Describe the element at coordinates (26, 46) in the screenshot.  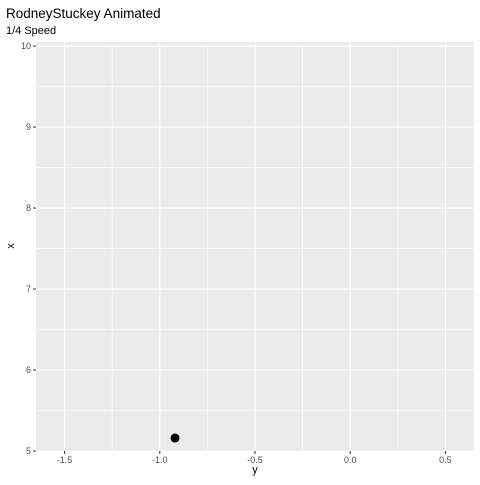
I see `y-tick-label: 10` at that location.